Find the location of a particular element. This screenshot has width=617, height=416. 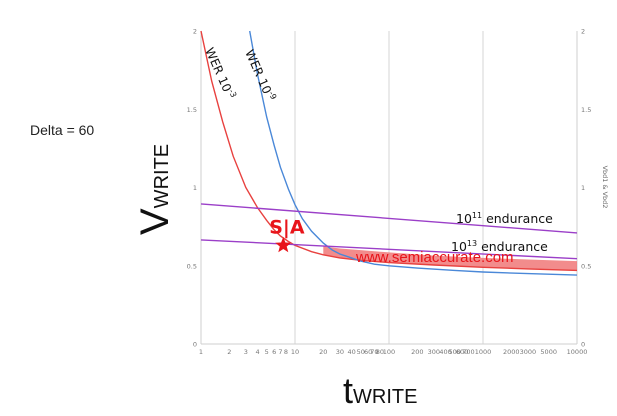

y2-tick-label: 0 is located at coordinates (583, 345).